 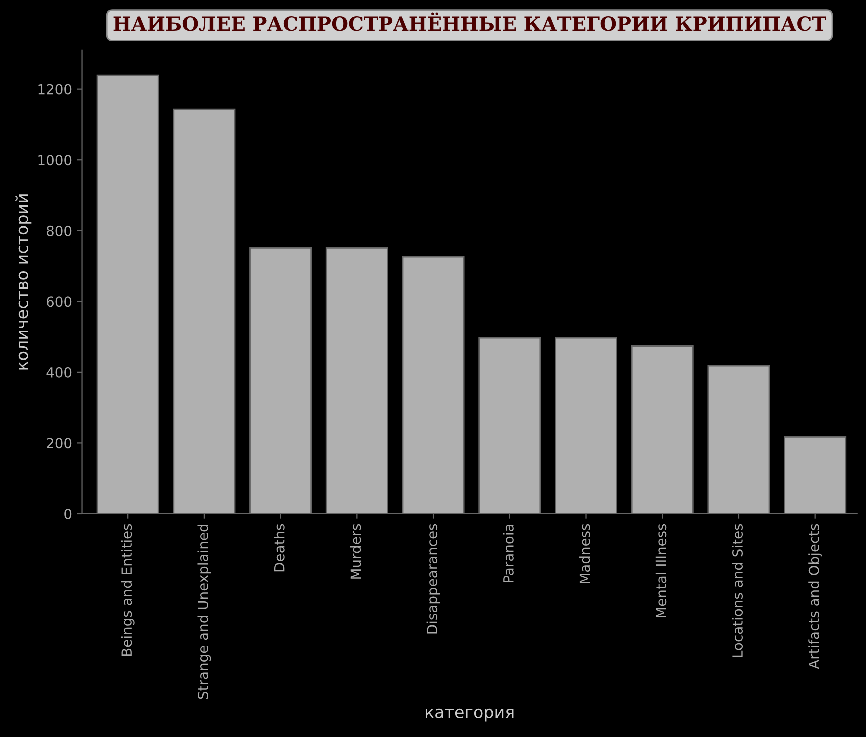 I want to click on y-tick-label: 800, so click(x=59, y=231).